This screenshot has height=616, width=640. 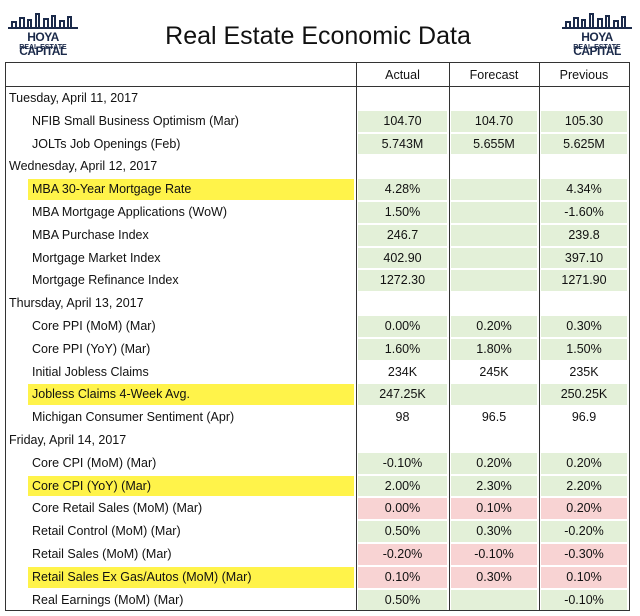 I want to click on row-label: MBA Purchase Index, so click(x=90, y=234).